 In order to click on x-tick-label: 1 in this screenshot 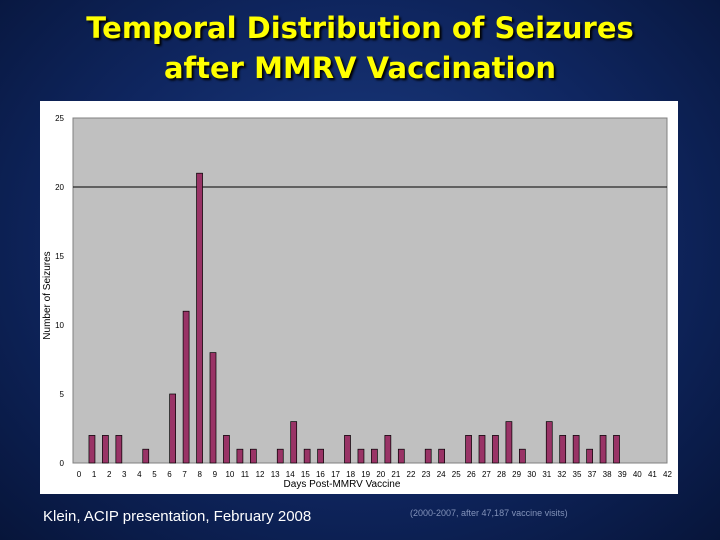, I will do `click(94, 474)`.